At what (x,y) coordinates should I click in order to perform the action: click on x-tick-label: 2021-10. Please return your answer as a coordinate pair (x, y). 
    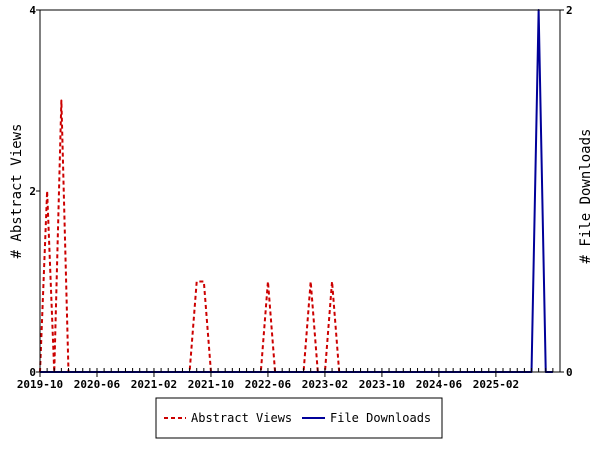
    Looking at the image, I should click on (211, 384).